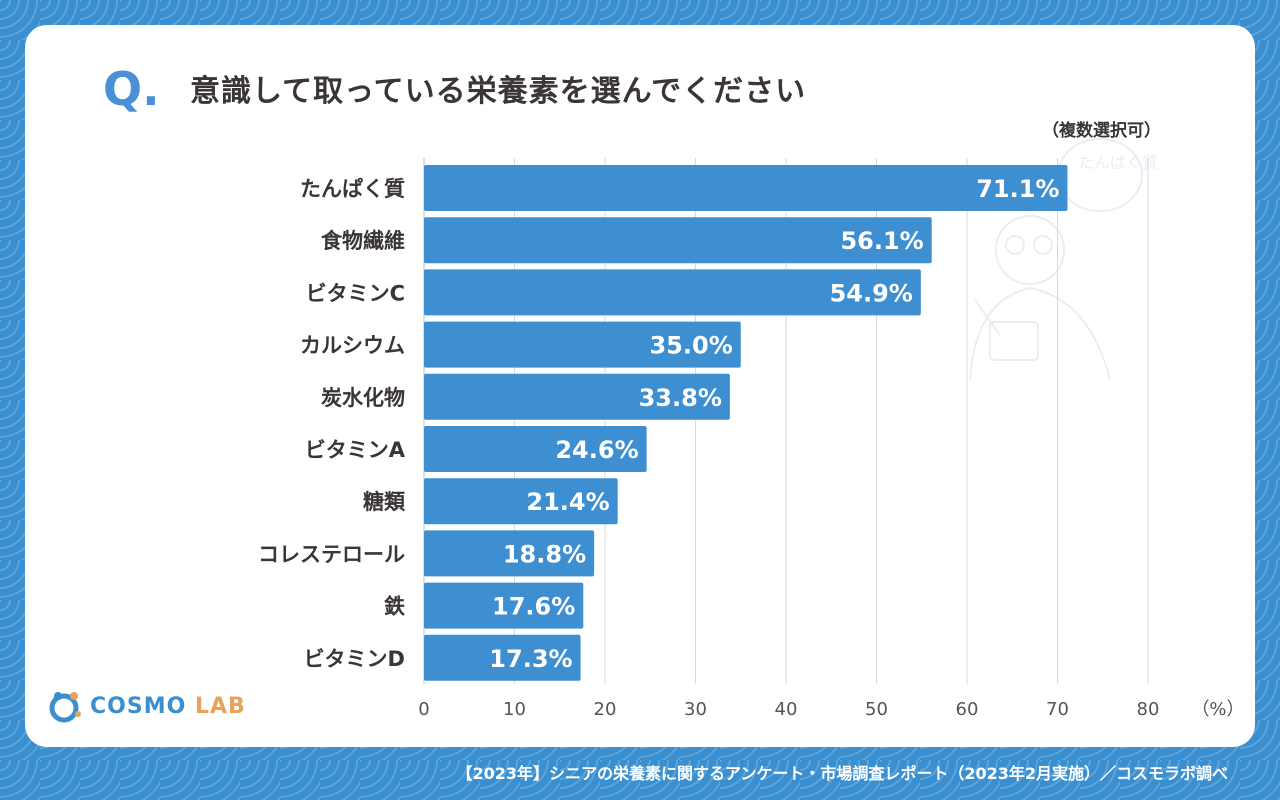 Image resolution: width=1280 pixels, height=800 pixels. I want to click on senior-illustration: たんぱく質, so click(1063, 259).